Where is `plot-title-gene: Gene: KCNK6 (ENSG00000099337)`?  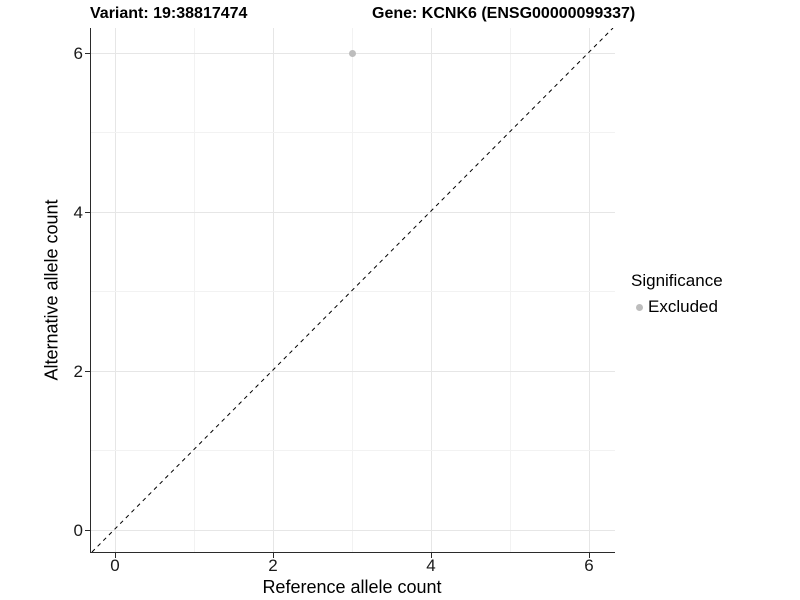
plot-title-gene: Gene: KCNK6 (ENSG00000099337) is located at coordinates (504, 13).